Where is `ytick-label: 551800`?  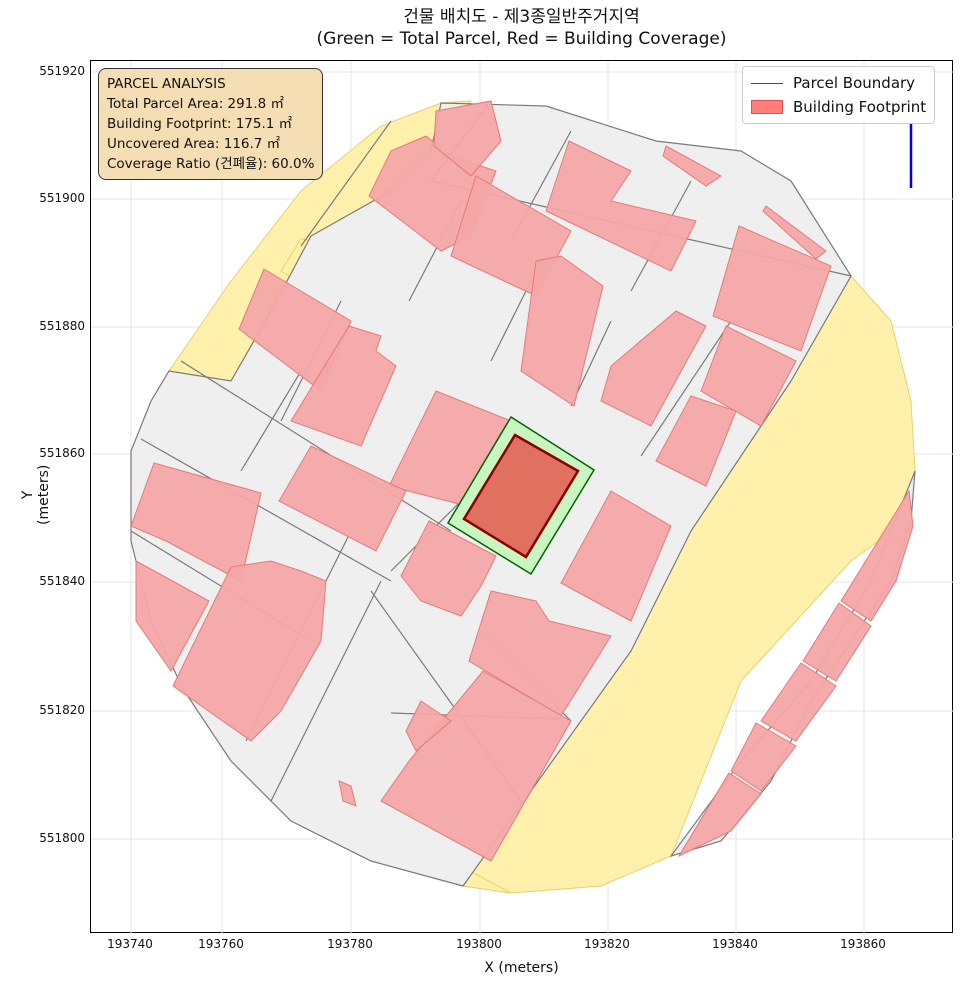
ytick-label: 551800 is located at coordinates (62, 838).